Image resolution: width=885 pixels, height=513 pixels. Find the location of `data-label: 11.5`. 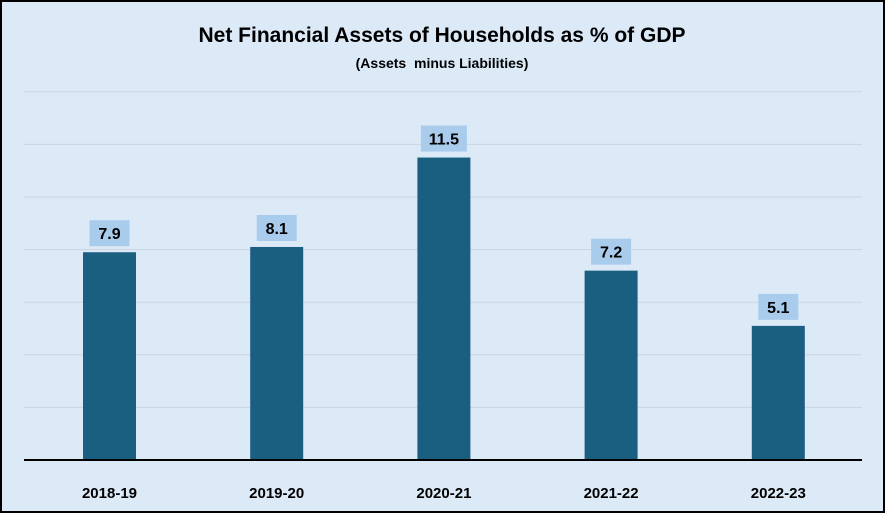

data-label: 11.5 is located at coordinates (444, 140).